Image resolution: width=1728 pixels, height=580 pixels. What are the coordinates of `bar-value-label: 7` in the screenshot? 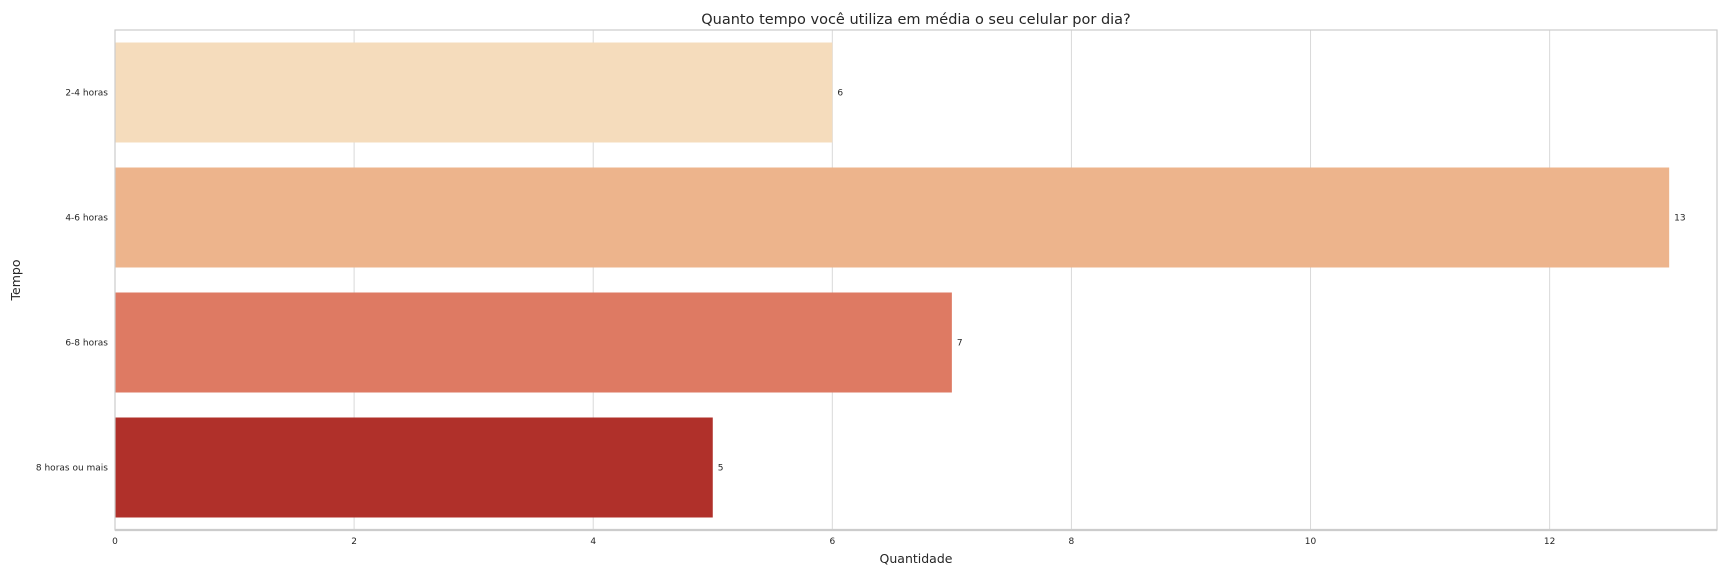 It's located at (960, 344).